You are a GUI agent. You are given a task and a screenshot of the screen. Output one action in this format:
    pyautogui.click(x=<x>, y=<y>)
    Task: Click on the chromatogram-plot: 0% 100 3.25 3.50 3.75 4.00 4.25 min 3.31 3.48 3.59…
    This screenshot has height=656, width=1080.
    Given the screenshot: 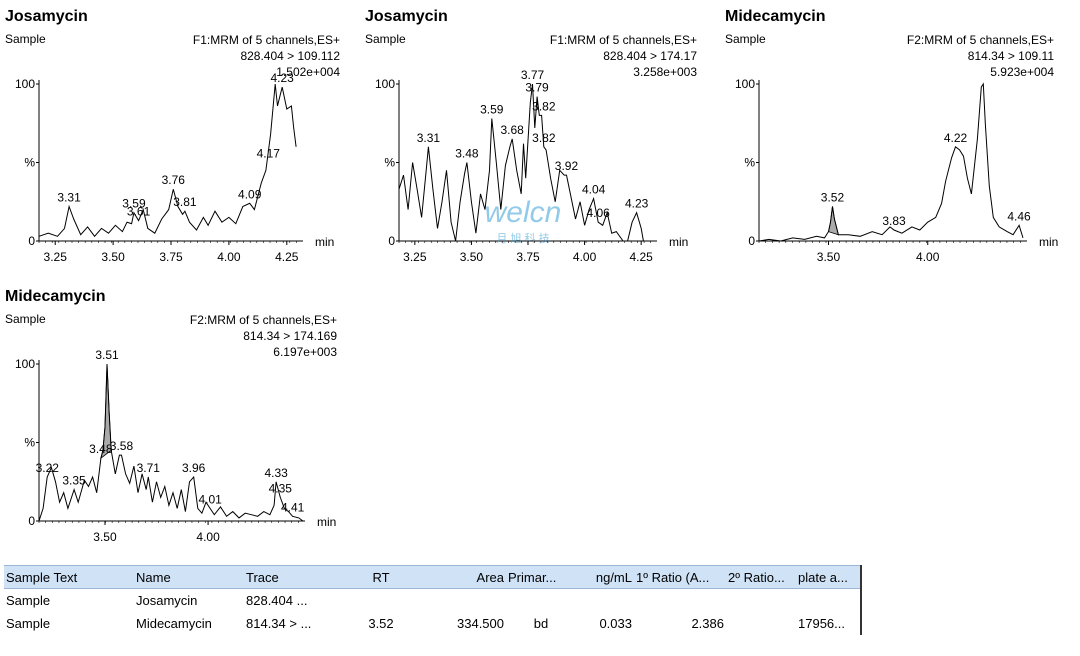 What is the action you would take?
    pyautogui.click(x=531, y=166)
    